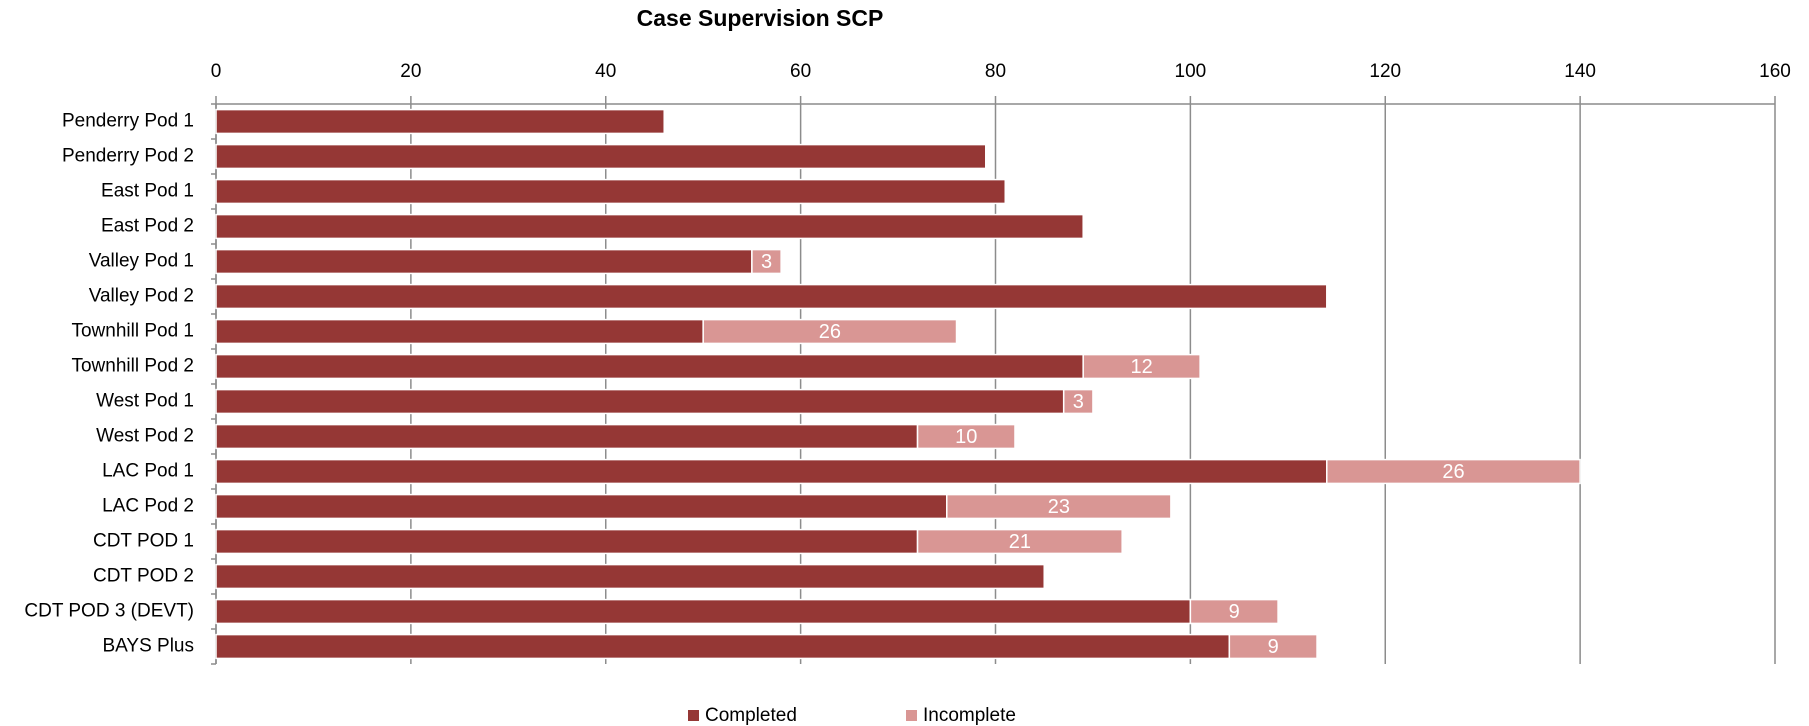 The height and width of the screenshot is (726, 1809). What do you see at coordinates (1191, 71) in the screenshot?
I see `x-tick-label: 100` at bounding box center [1191, 71].